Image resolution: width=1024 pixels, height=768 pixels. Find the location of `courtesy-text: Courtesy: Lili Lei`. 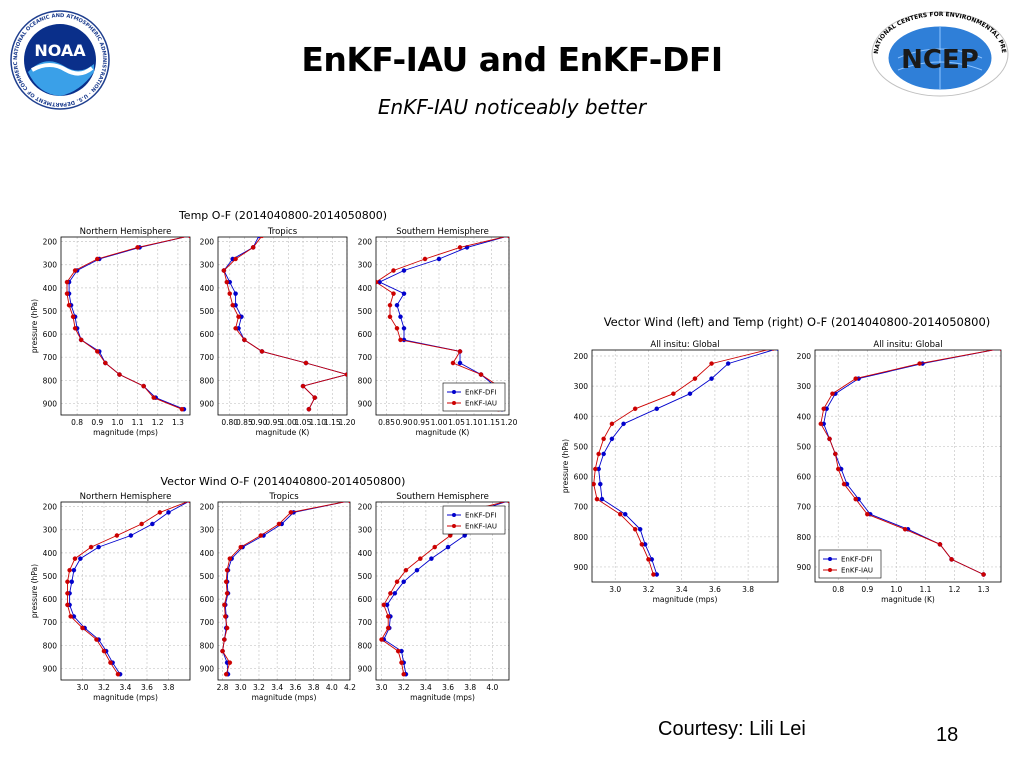

courtesy-text: Courtesy: Lili Lei is located at coordinates (732, 729).